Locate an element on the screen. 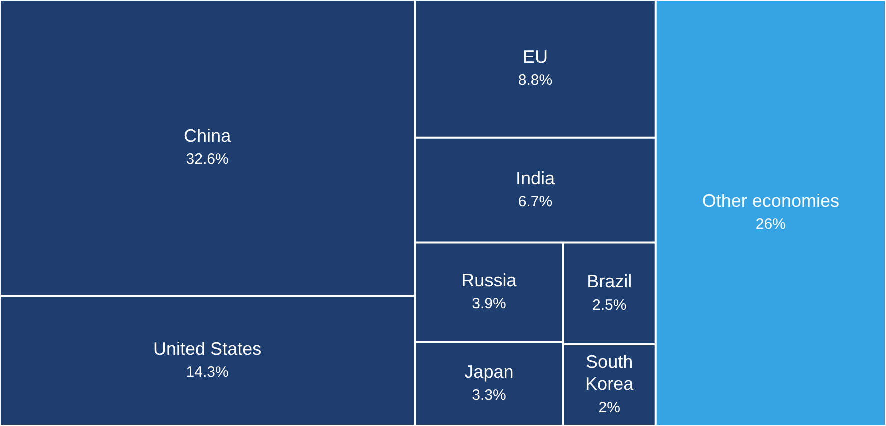  category-label: Brazil is located at coordinates (609, 282).